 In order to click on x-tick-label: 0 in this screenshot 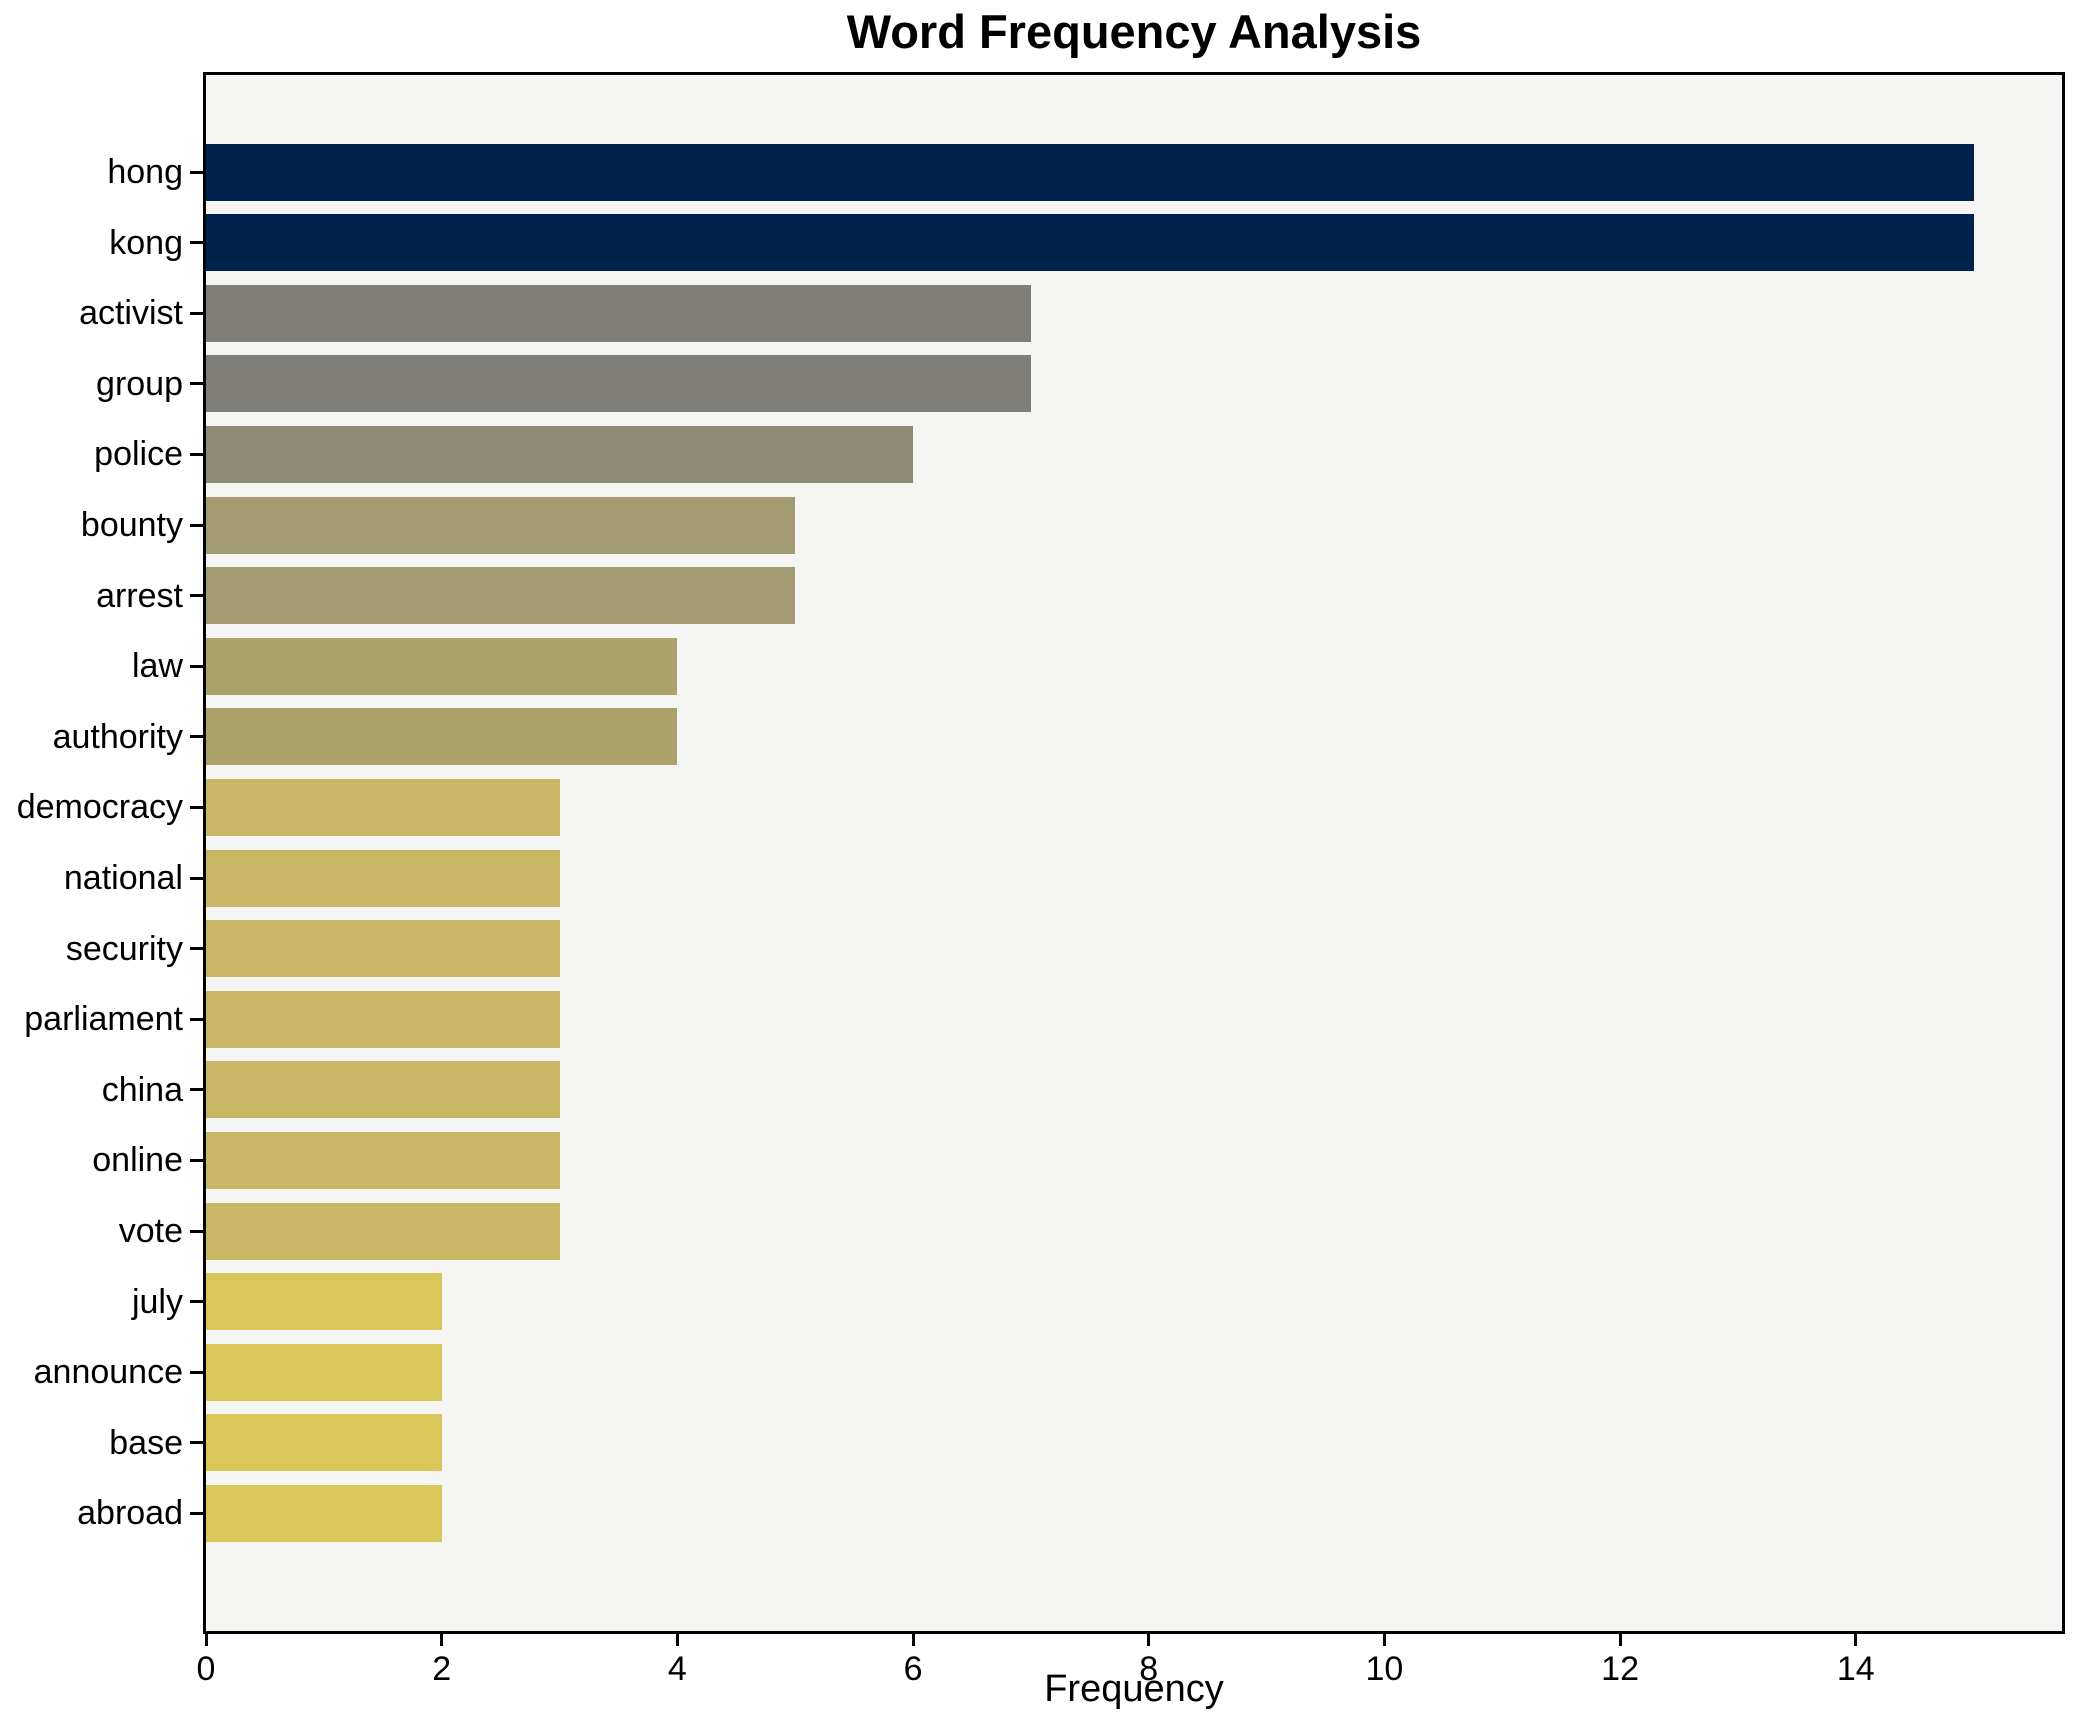, I will do `click(206, 1669)`.